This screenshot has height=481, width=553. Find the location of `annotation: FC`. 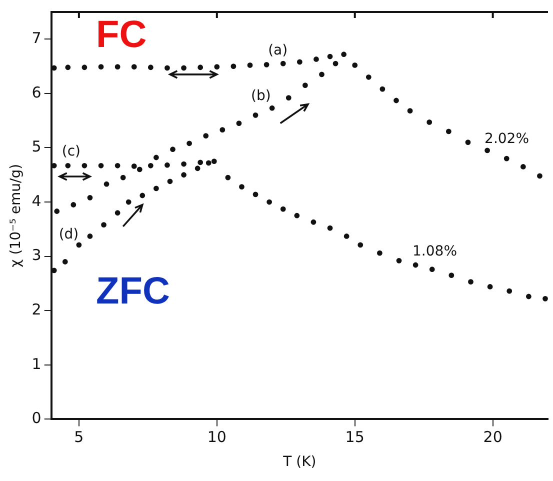

annotation: FC is located at coordinates (121, 35).